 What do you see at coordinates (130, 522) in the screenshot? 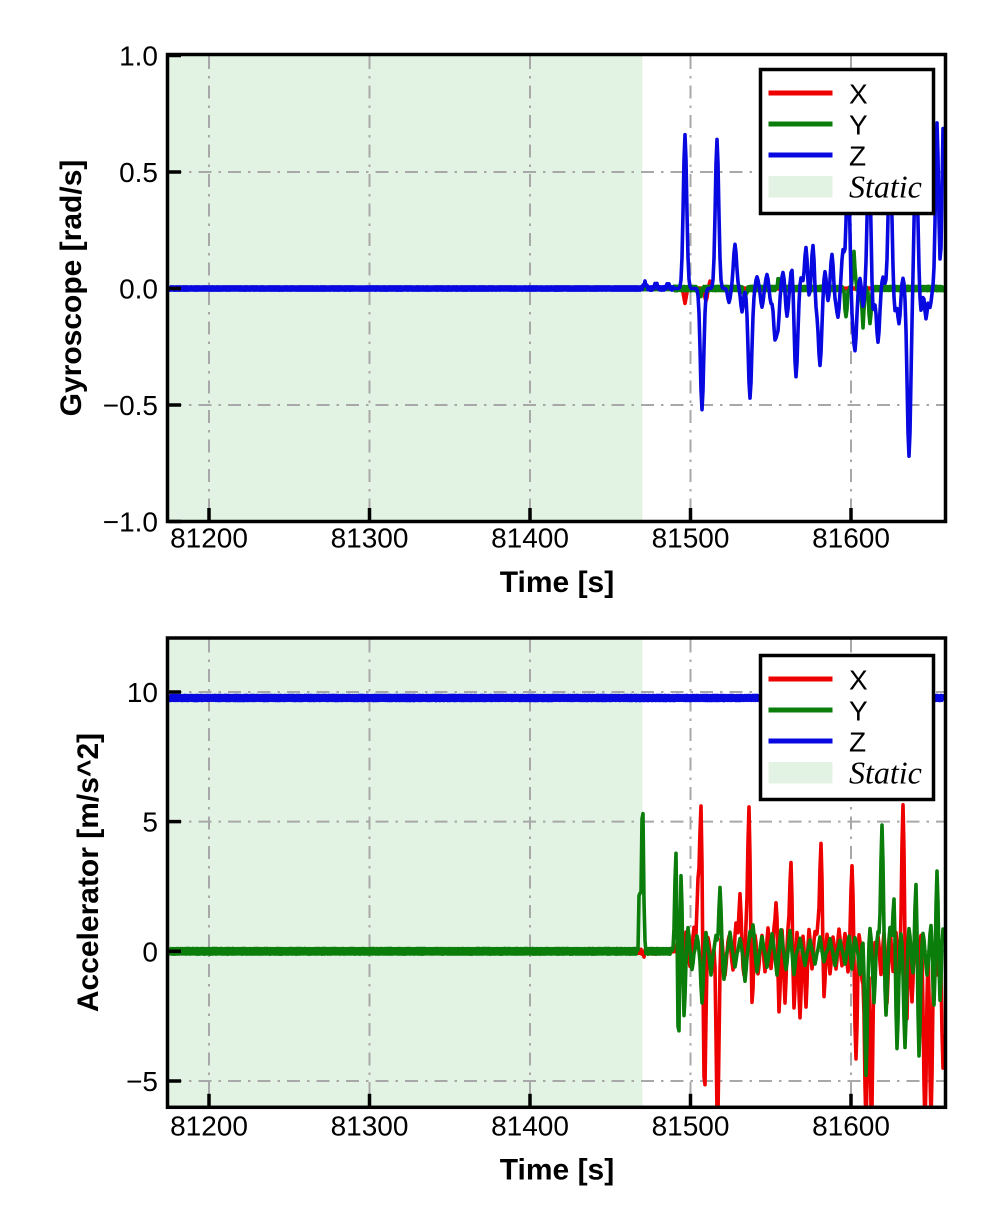
I see `svg-text: −1.0` at bounding box center [130, 522].